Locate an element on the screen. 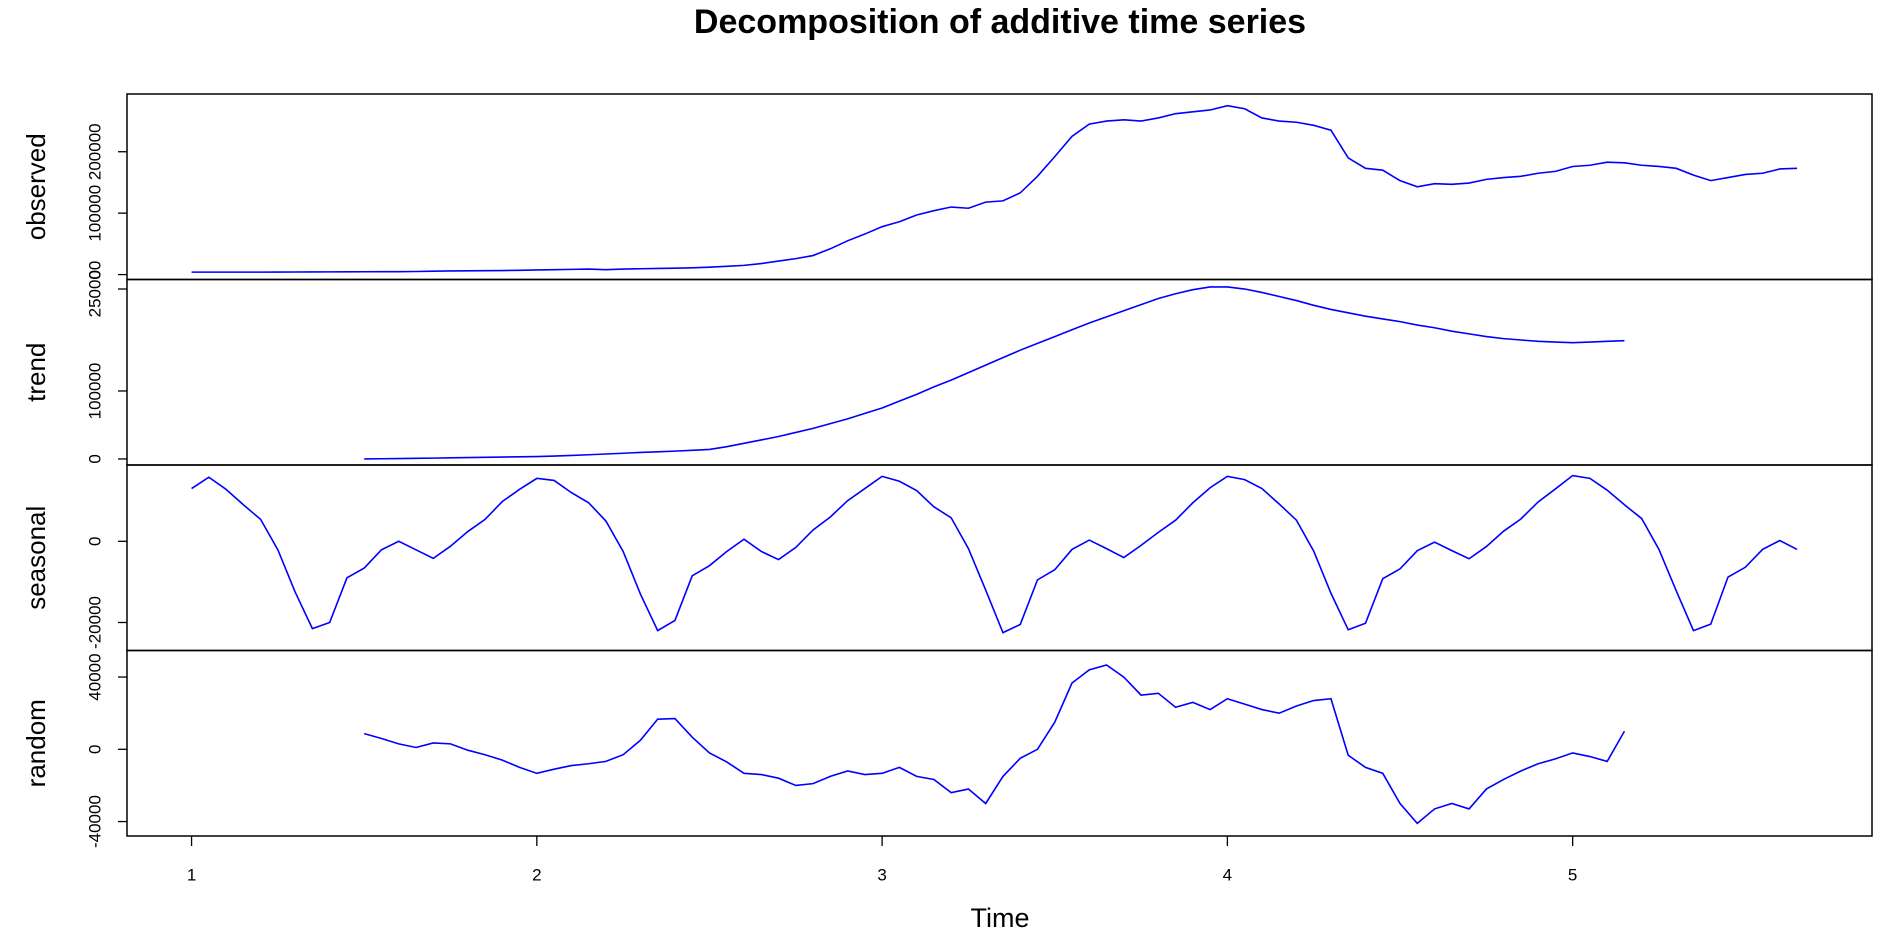 This screenshot has width=1888, height=938. y-tick-label: -20000 is located at coordinates (94, 622).